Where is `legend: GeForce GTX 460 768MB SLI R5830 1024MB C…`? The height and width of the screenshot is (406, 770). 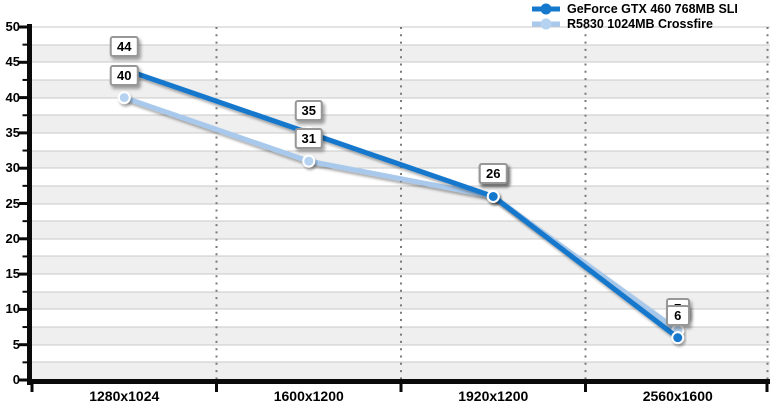
legend: GeForce GTX 460 768MB SLI R5830 1024MB C… is located at coordinates (633, 16).